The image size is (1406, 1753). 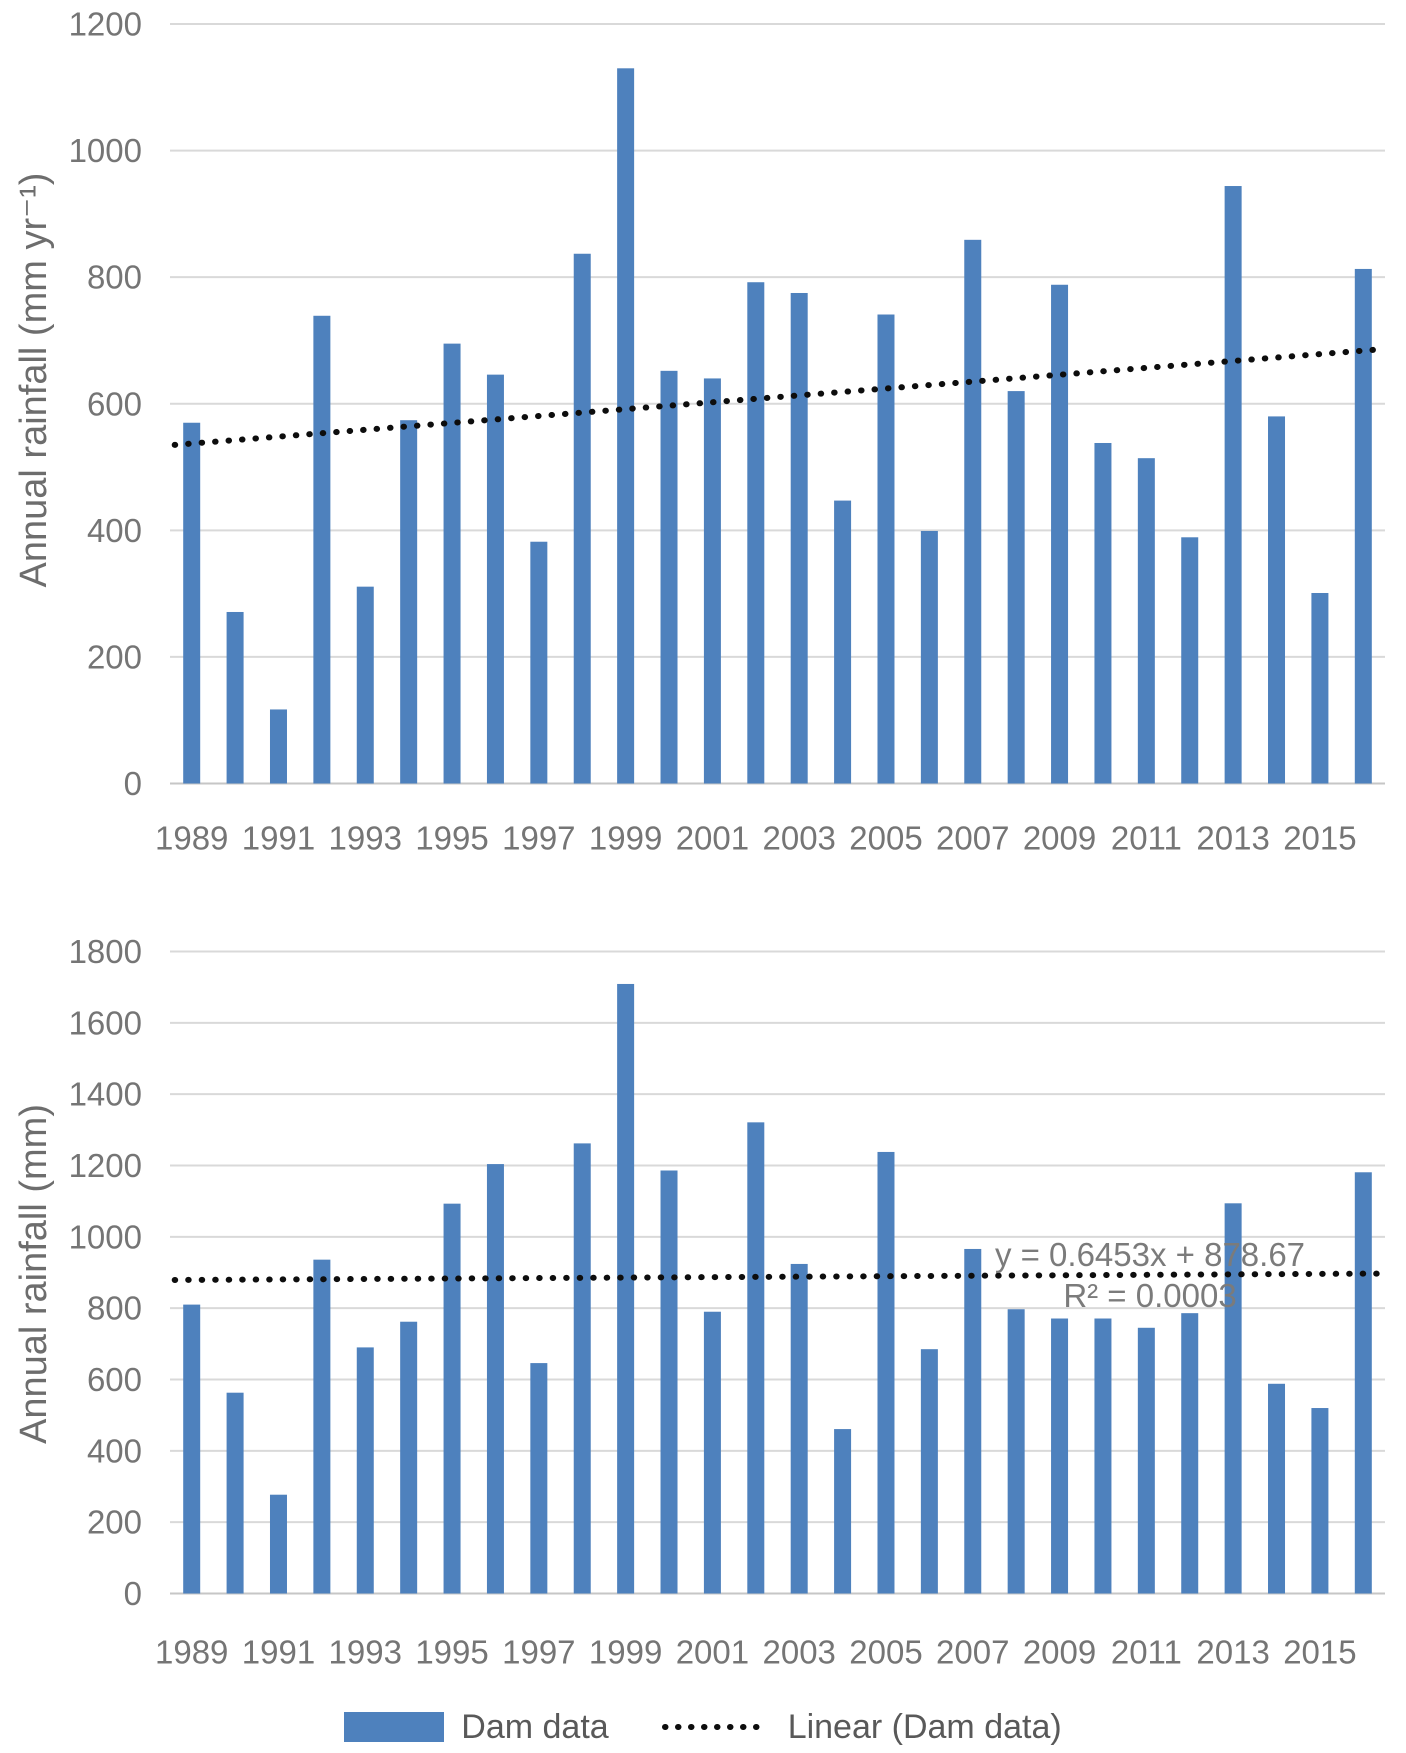 I want to click on bar-2008, so click(x=1016, y=587).